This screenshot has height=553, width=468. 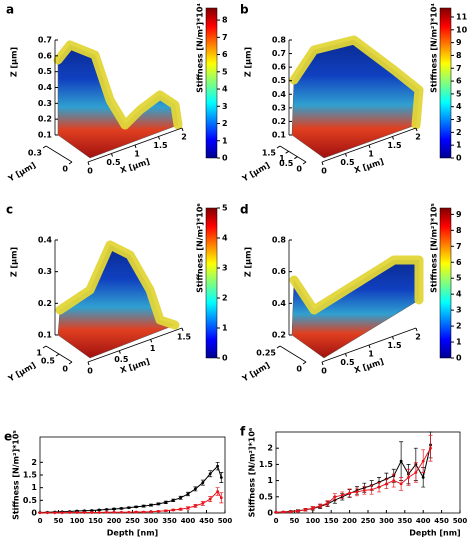 I want to click on z-axis-title: Z [µm], so click(x=248, y=62).